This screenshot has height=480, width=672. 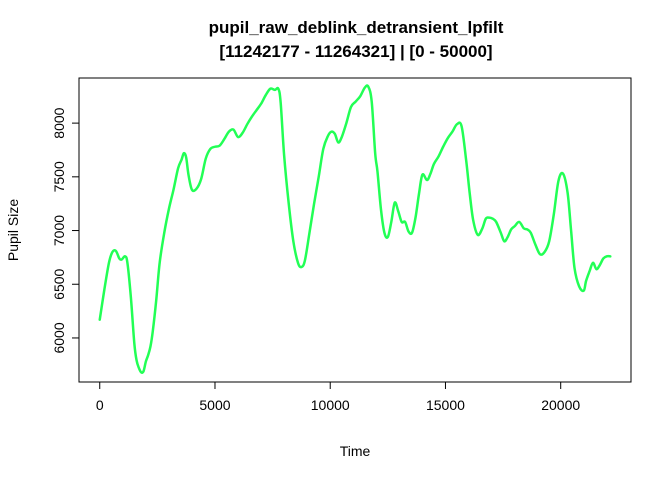 I want to click on y-tick-label: 7500, so click(x=59, y=176).